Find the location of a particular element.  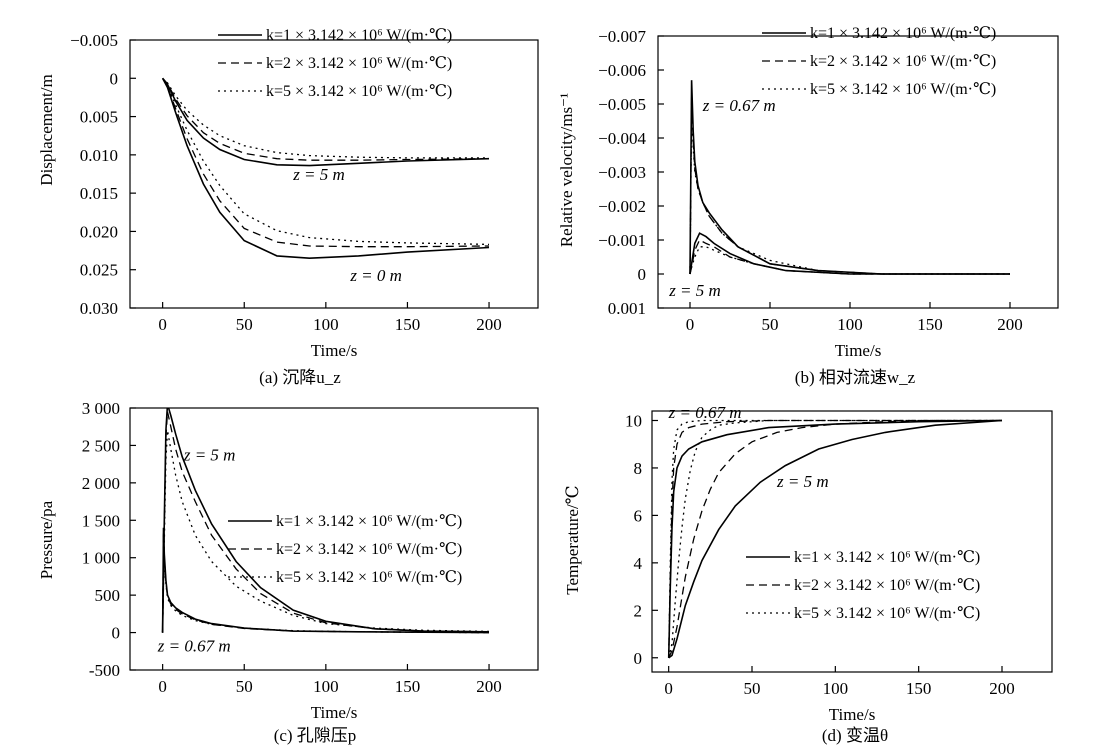

y-tick-label: 0.005 is located at coordinates (99, 117).